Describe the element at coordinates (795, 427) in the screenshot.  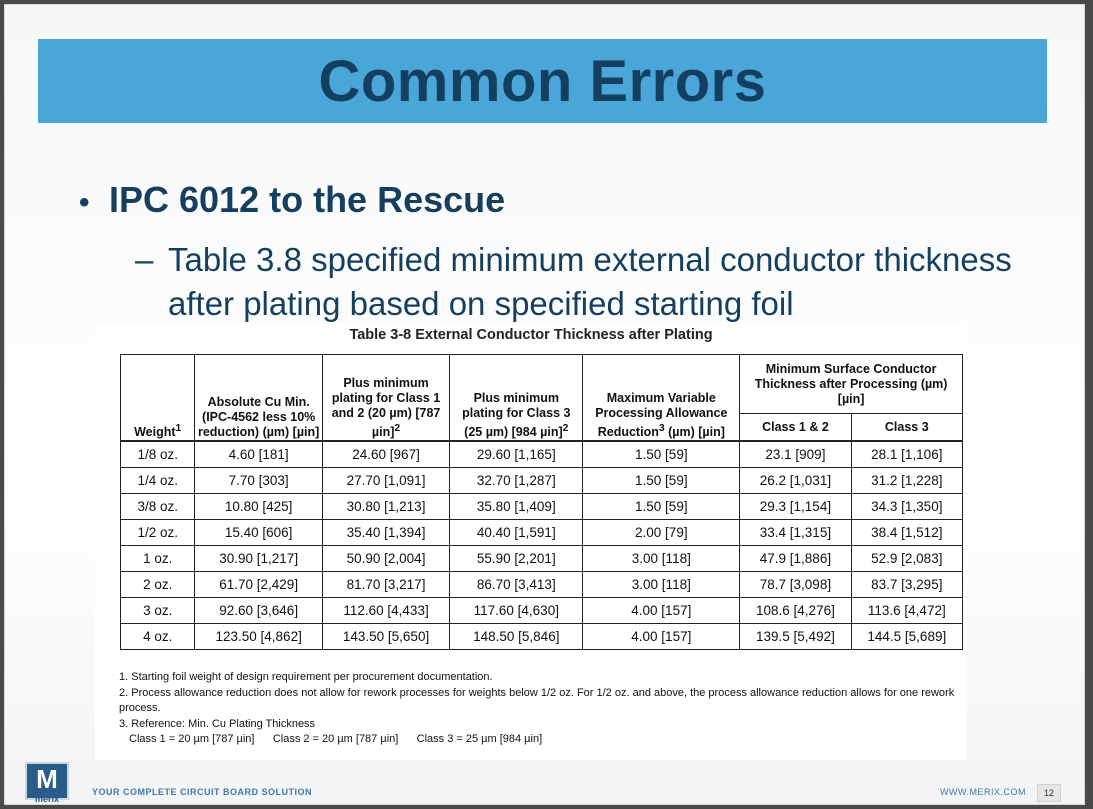
I see `header-class12: Class 1 & 2` at that location.